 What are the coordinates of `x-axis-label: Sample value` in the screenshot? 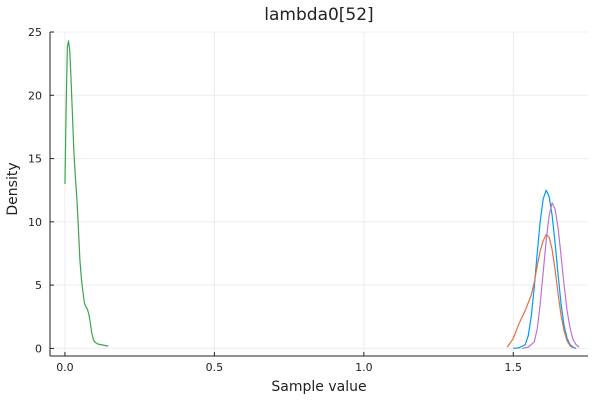 It's located at (318, 387).